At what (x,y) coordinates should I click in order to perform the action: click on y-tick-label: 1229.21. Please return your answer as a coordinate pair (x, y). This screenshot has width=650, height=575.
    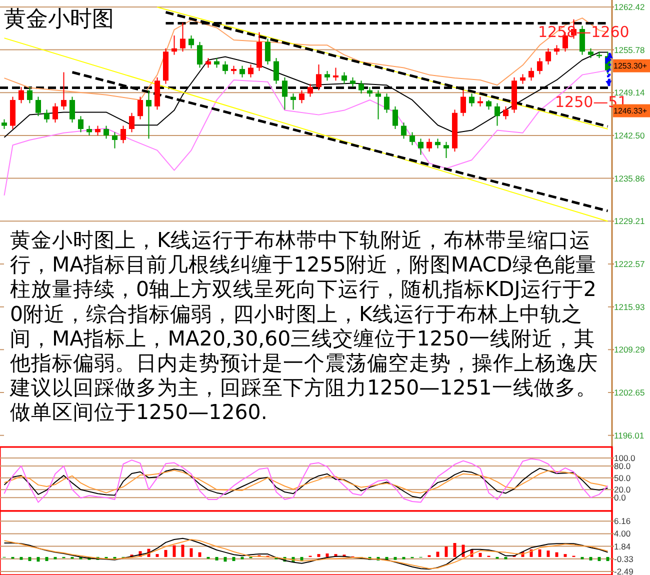
    Looking at the image, I should click on (629, 221).